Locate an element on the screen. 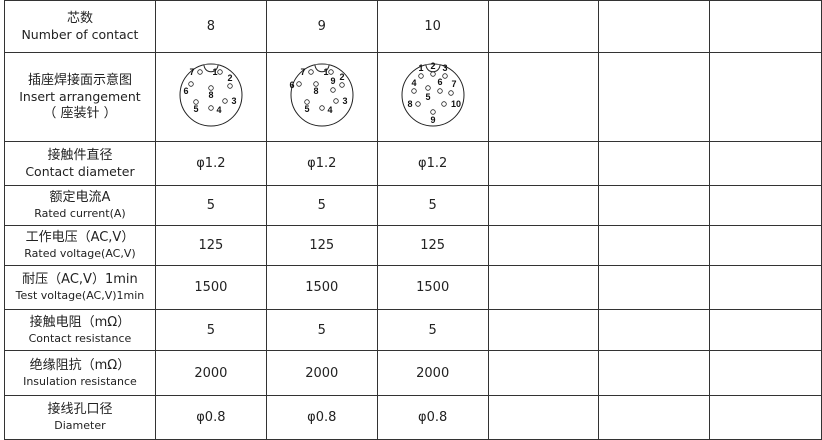  insert-arrangement-diagram: 12 34 567 8 is located at coordinates (211, 95).